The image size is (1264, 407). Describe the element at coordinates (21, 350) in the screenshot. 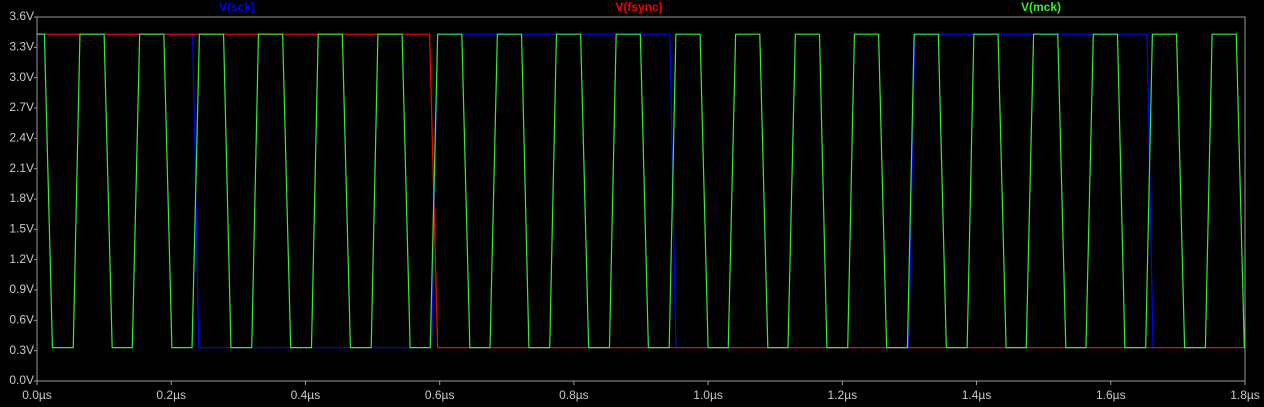

I see `y-tick-label: 0.3V` at that location.